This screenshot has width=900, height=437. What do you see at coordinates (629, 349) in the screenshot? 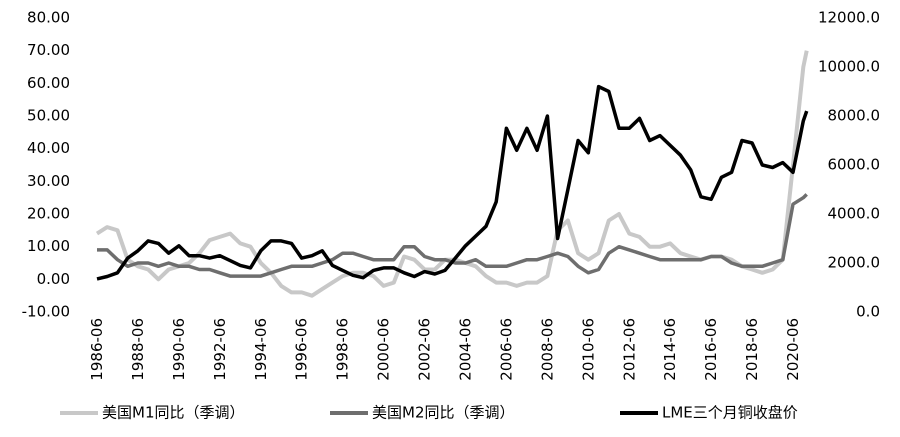
I see `x-tick-label: 2012-06` at bounding box center [629, 349].